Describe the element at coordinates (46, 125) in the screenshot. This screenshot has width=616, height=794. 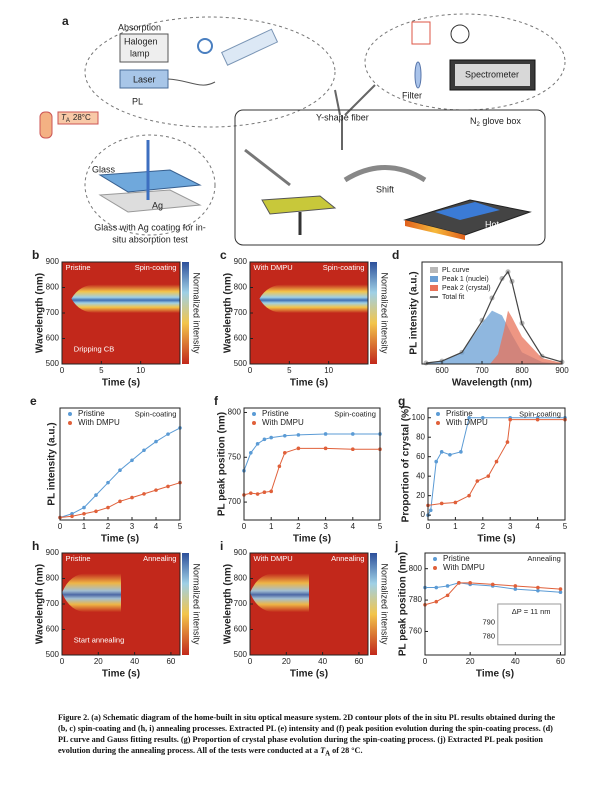
I see `thermometer` at that location.